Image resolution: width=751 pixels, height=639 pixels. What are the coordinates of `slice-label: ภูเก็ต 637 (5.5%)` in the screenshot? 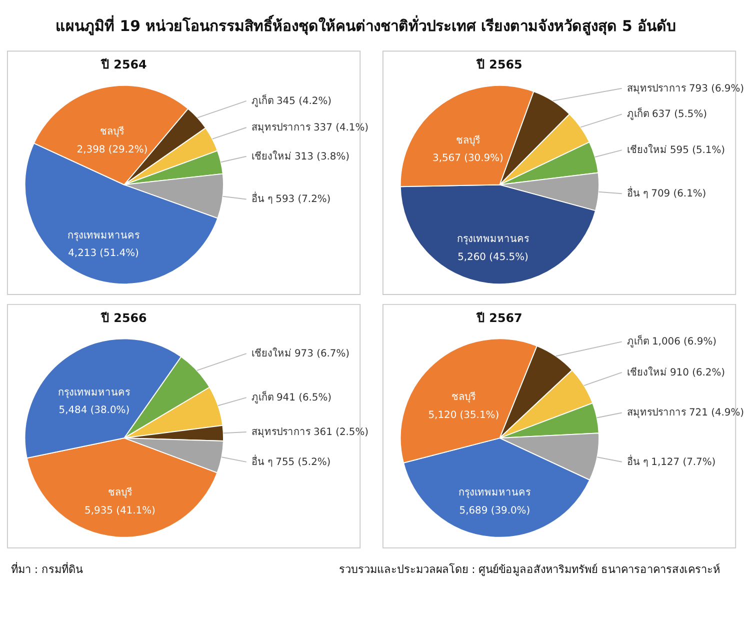 It's located at (667, 113).